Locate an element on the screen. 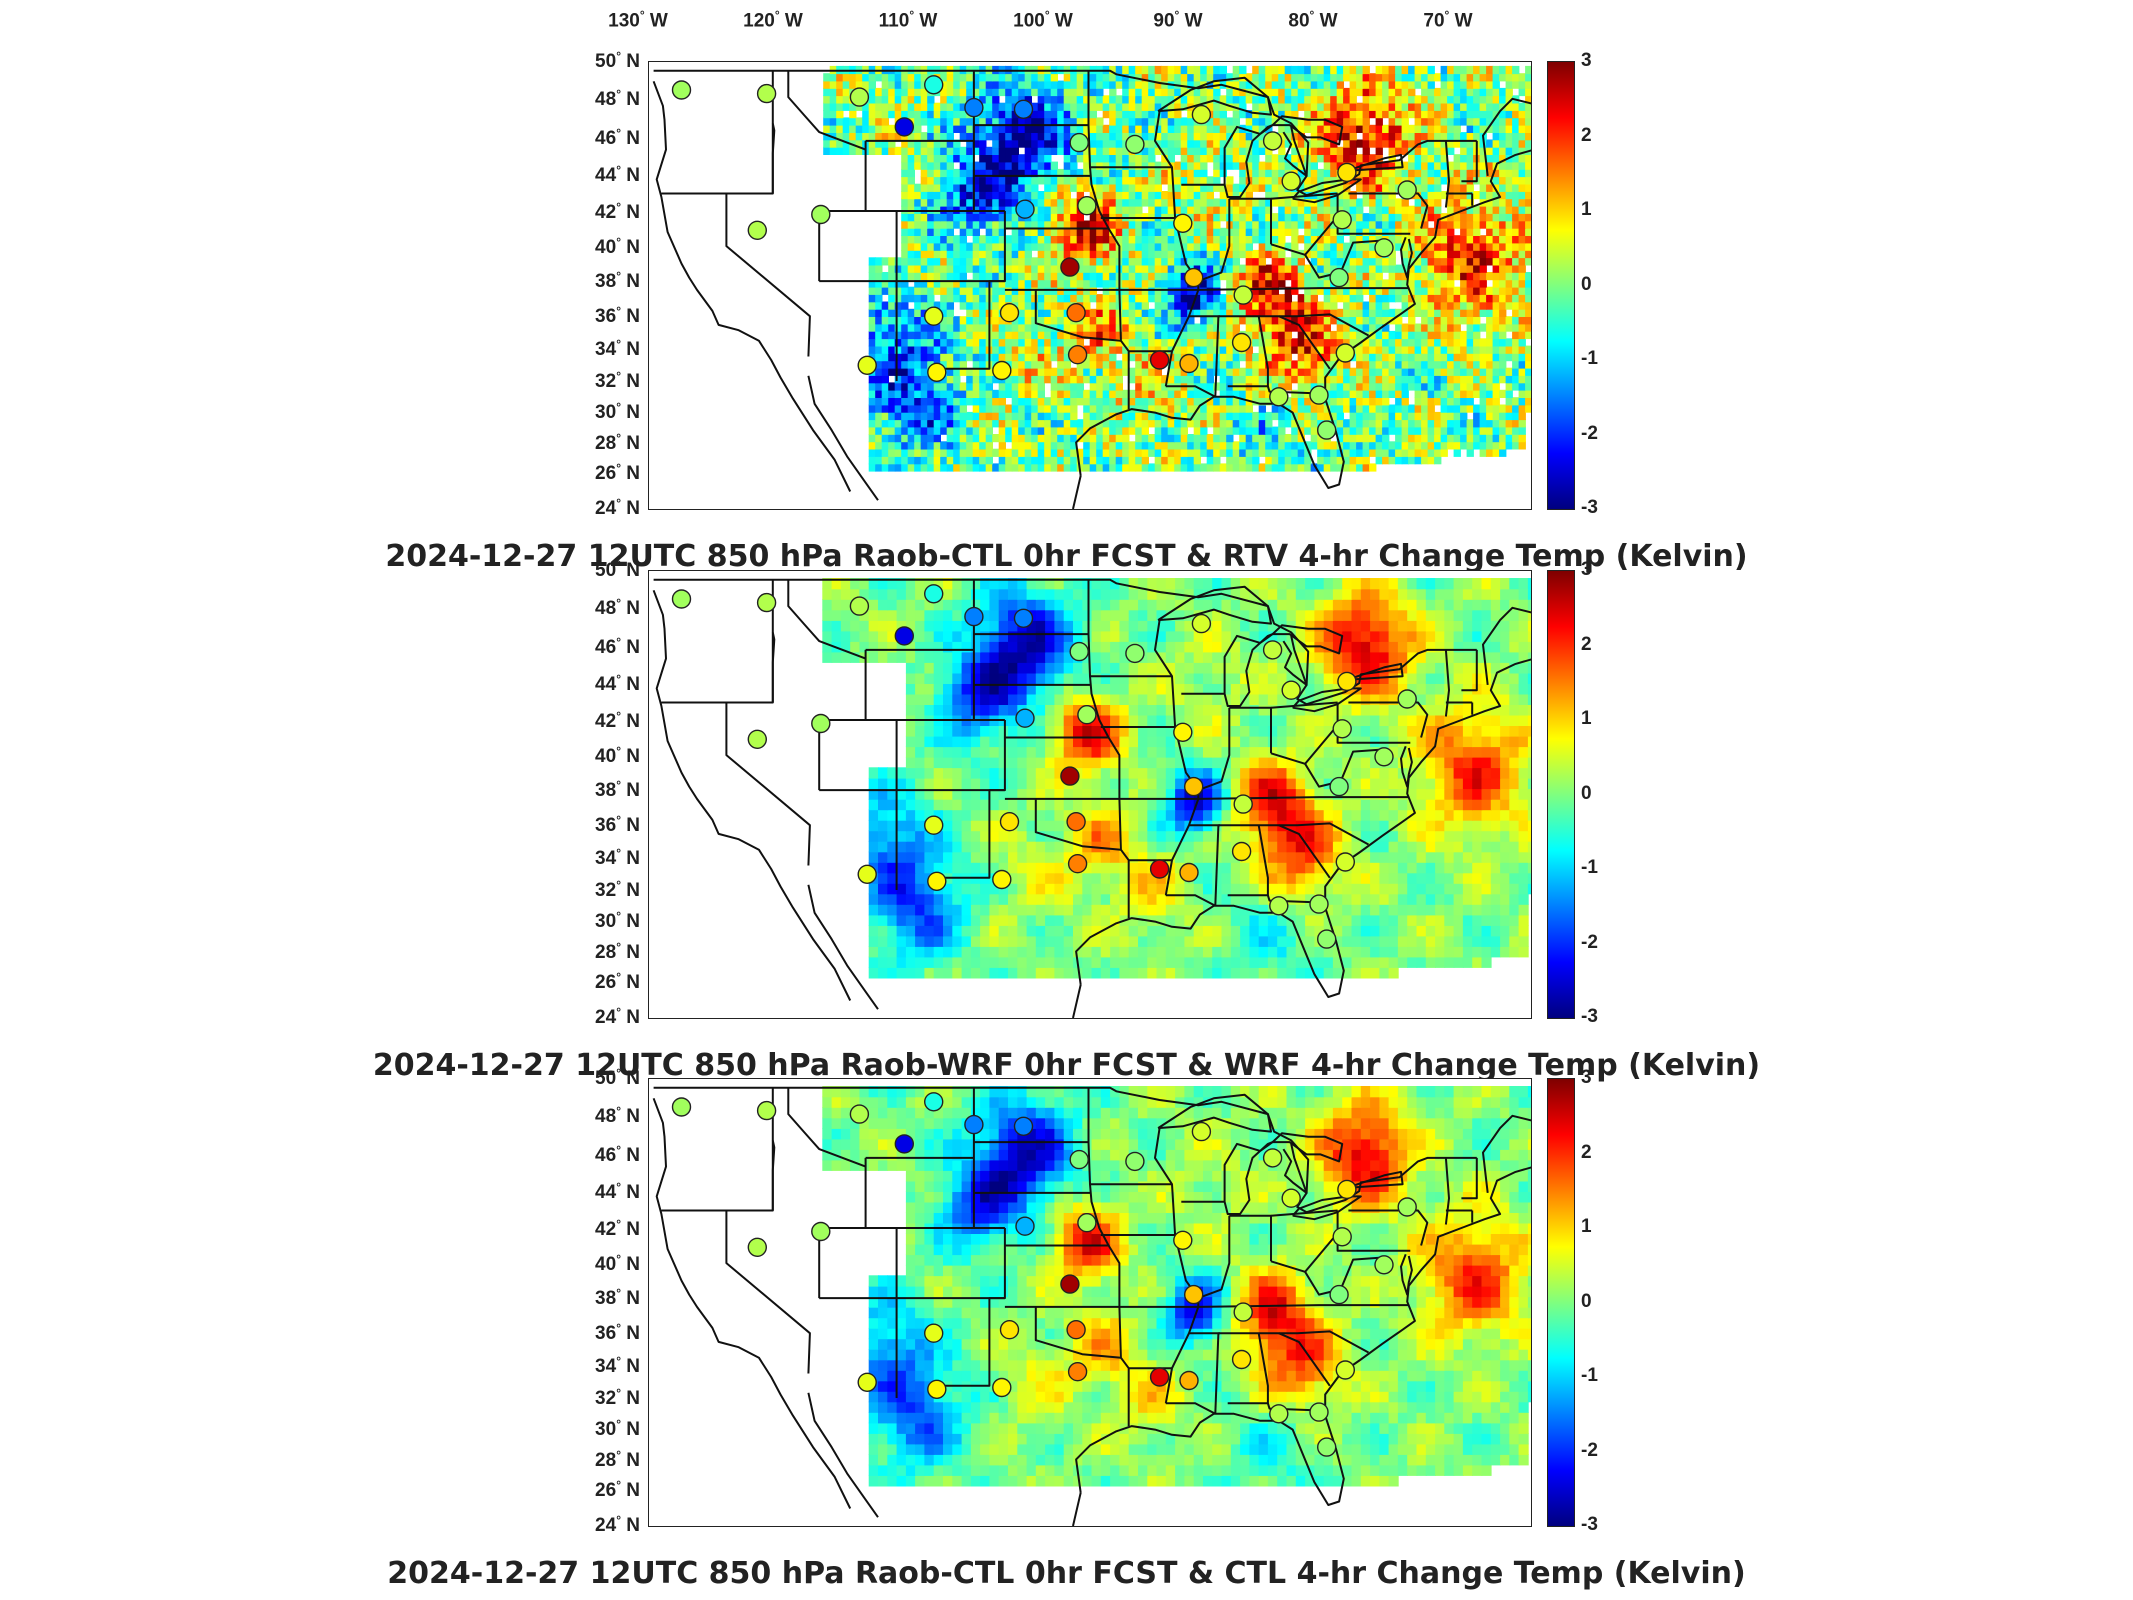 The image size is (2133, 1600). latitude-tick-label: 38° N is located at coordinates (617, 281).